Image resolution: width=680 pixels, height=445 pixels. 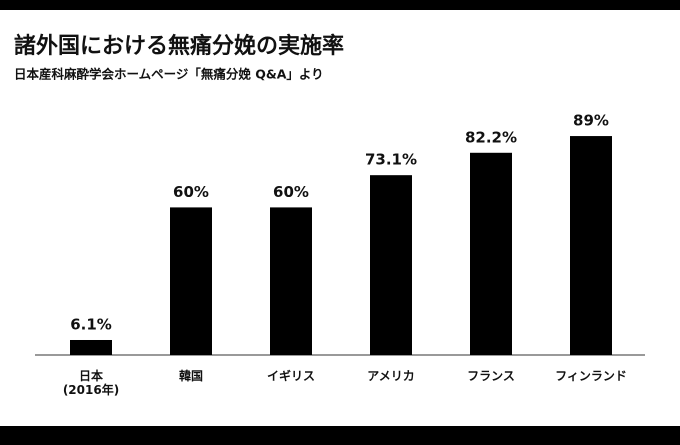 What do you see at coordinates (391, 160) in the screenshot?
I see `value-label: 73.1%` at bounding box center [391, 160].